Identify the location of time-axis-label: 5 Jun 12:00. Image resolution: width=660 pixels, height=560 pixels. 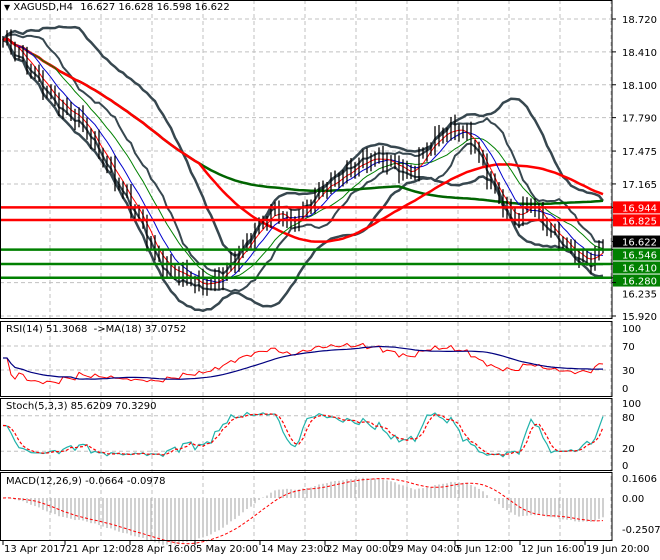
(484, 549).